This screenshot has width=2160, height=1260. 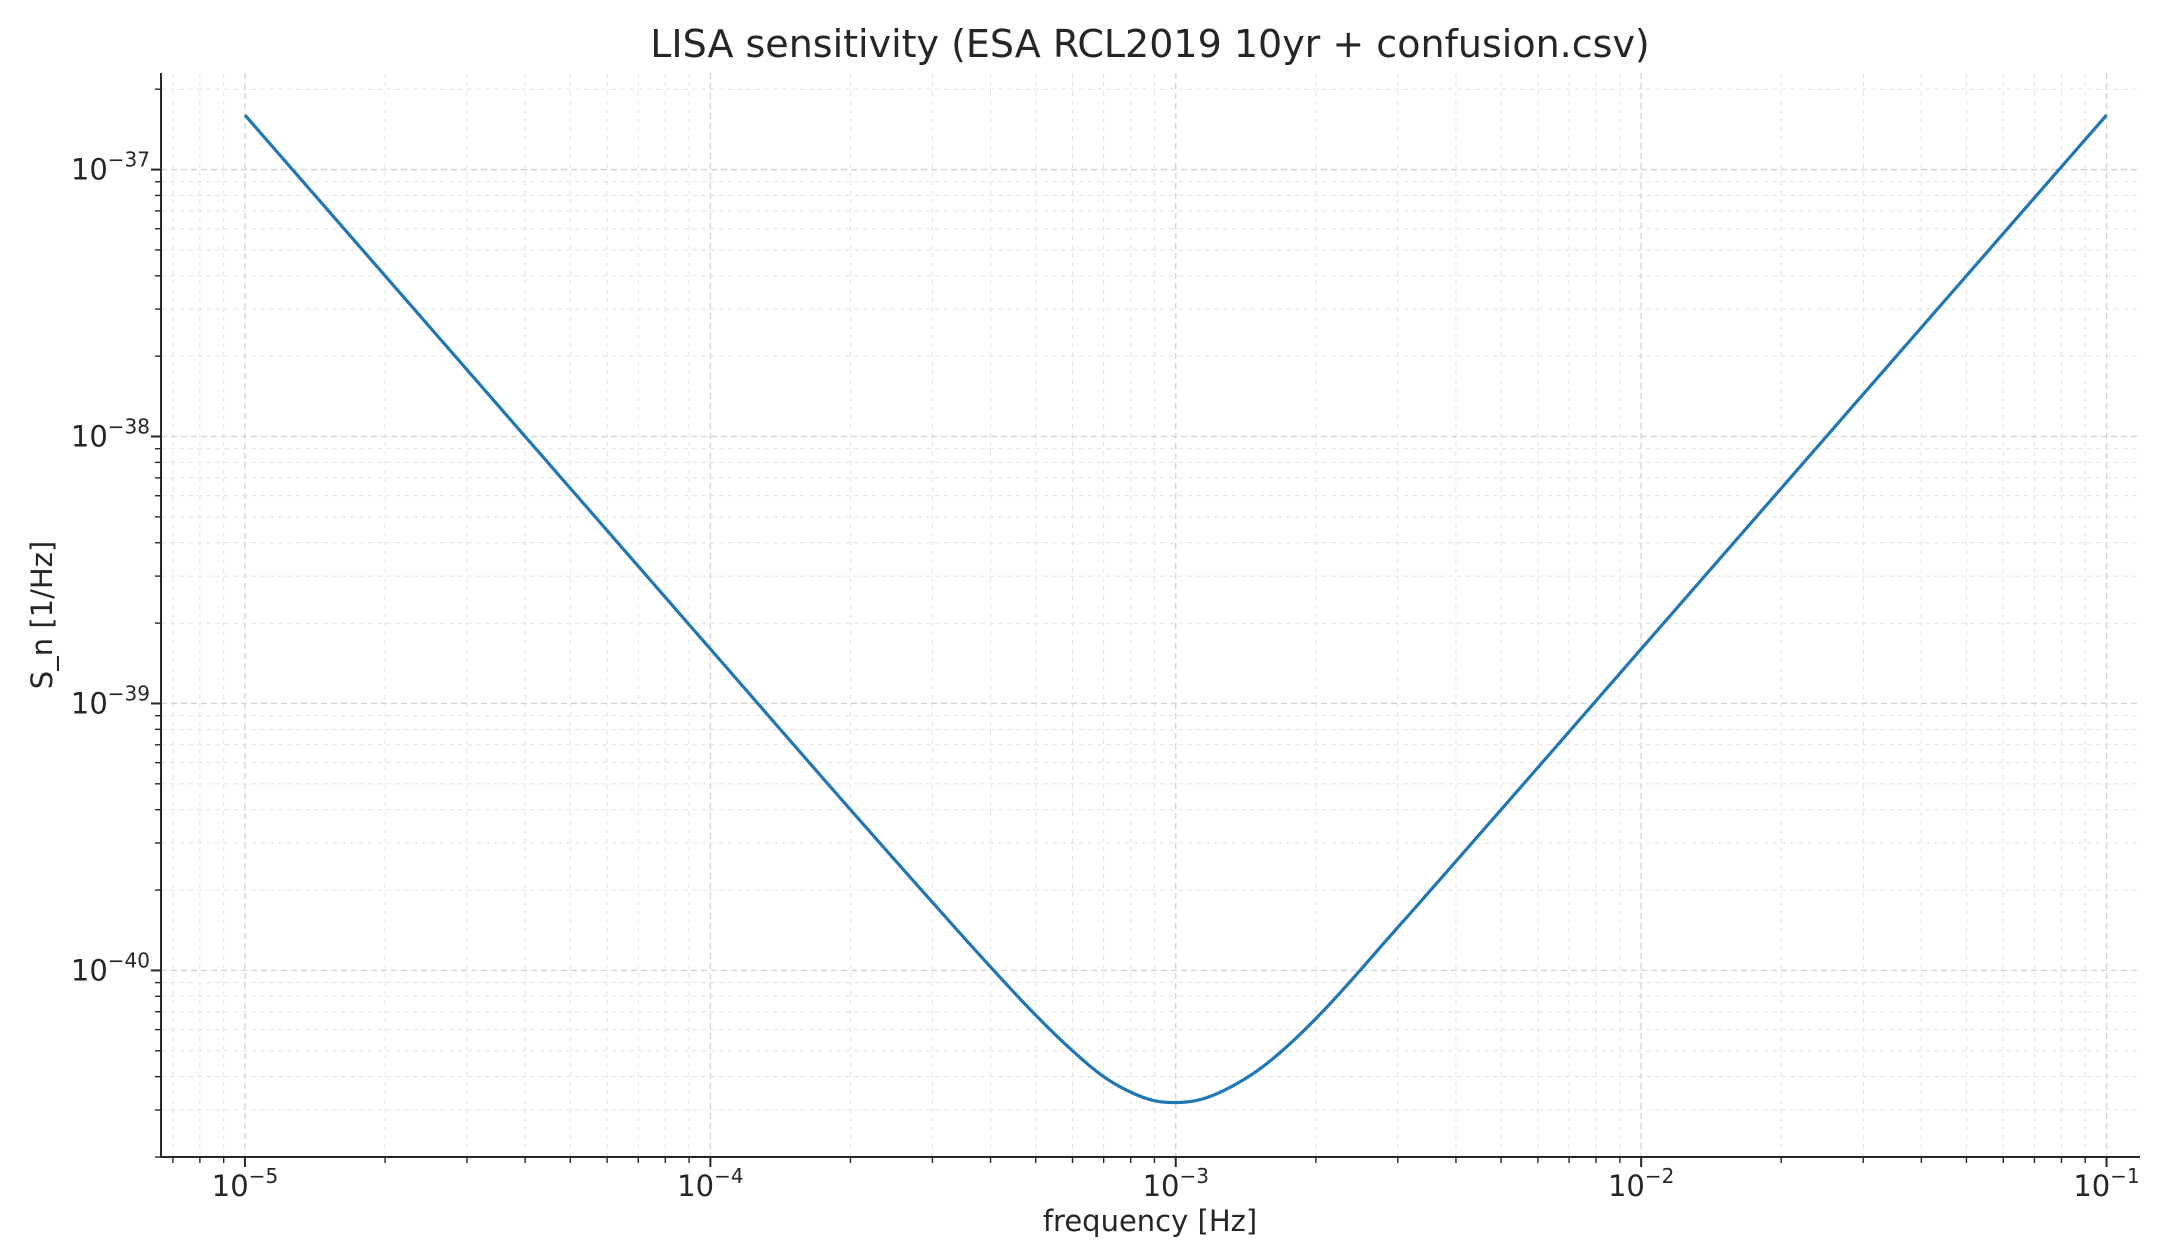 What do you see at coordinates (1659, 1176) in the screenshot?
I see `x-tick-exponent: −2` at bounding box center [1659, 1176].